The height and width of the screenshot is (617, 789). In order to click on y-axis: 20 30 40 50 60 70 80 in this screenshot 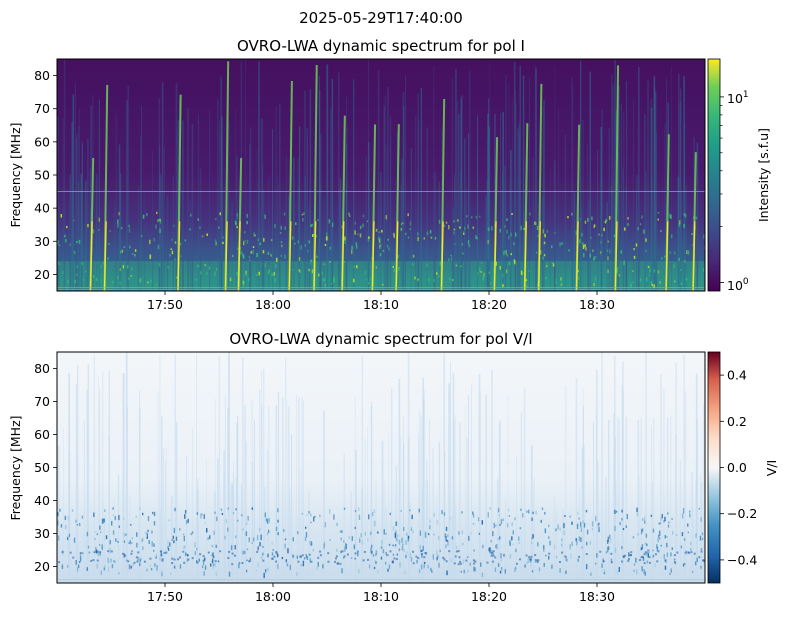, I will do `click(45, 467)`.